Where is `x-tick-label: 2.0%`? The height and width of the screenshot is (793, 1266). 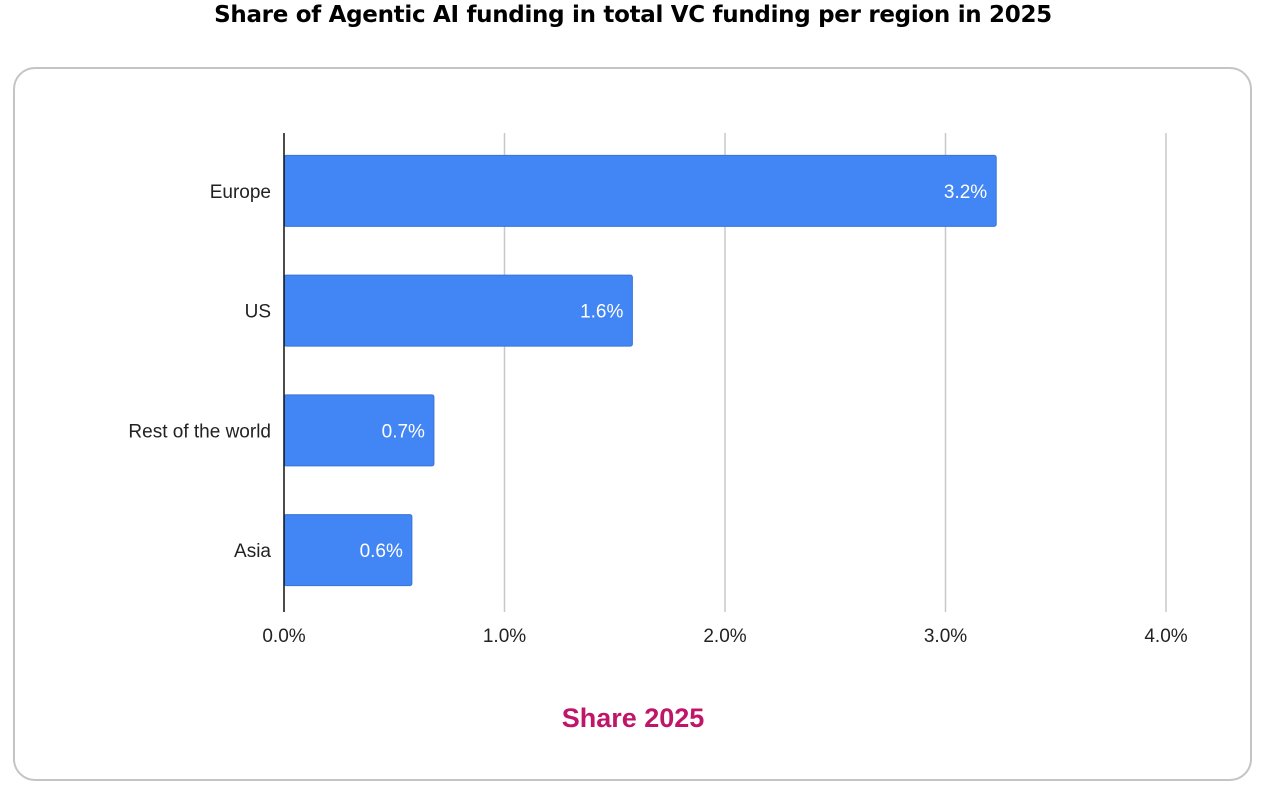 x-tick-label: 2.0% is located at coordinates (724, 636).